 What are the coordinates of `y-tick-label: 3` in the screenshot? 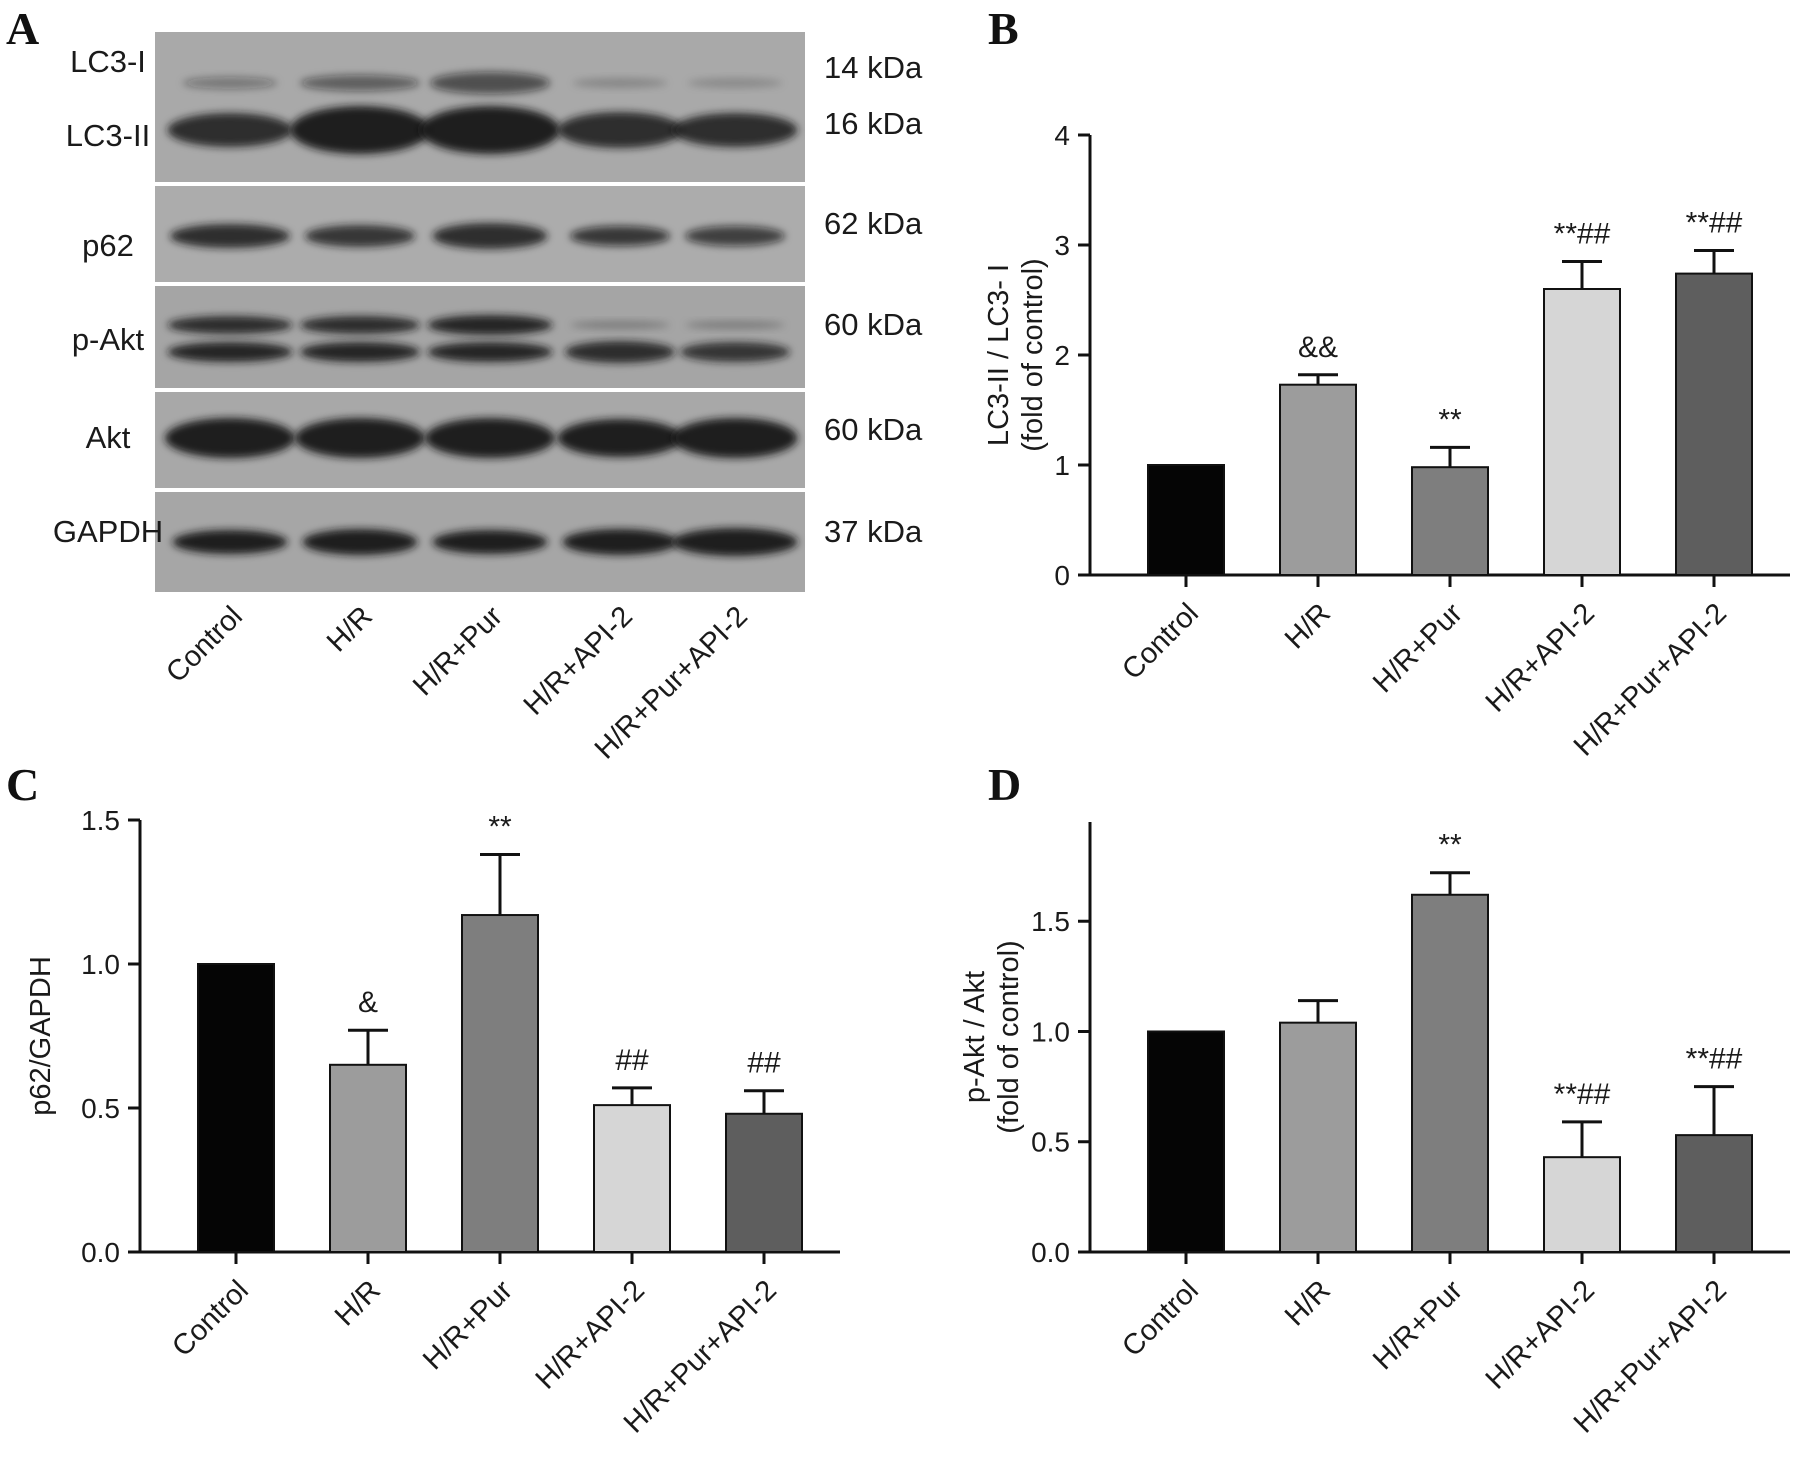 It's located at (1062, 245).